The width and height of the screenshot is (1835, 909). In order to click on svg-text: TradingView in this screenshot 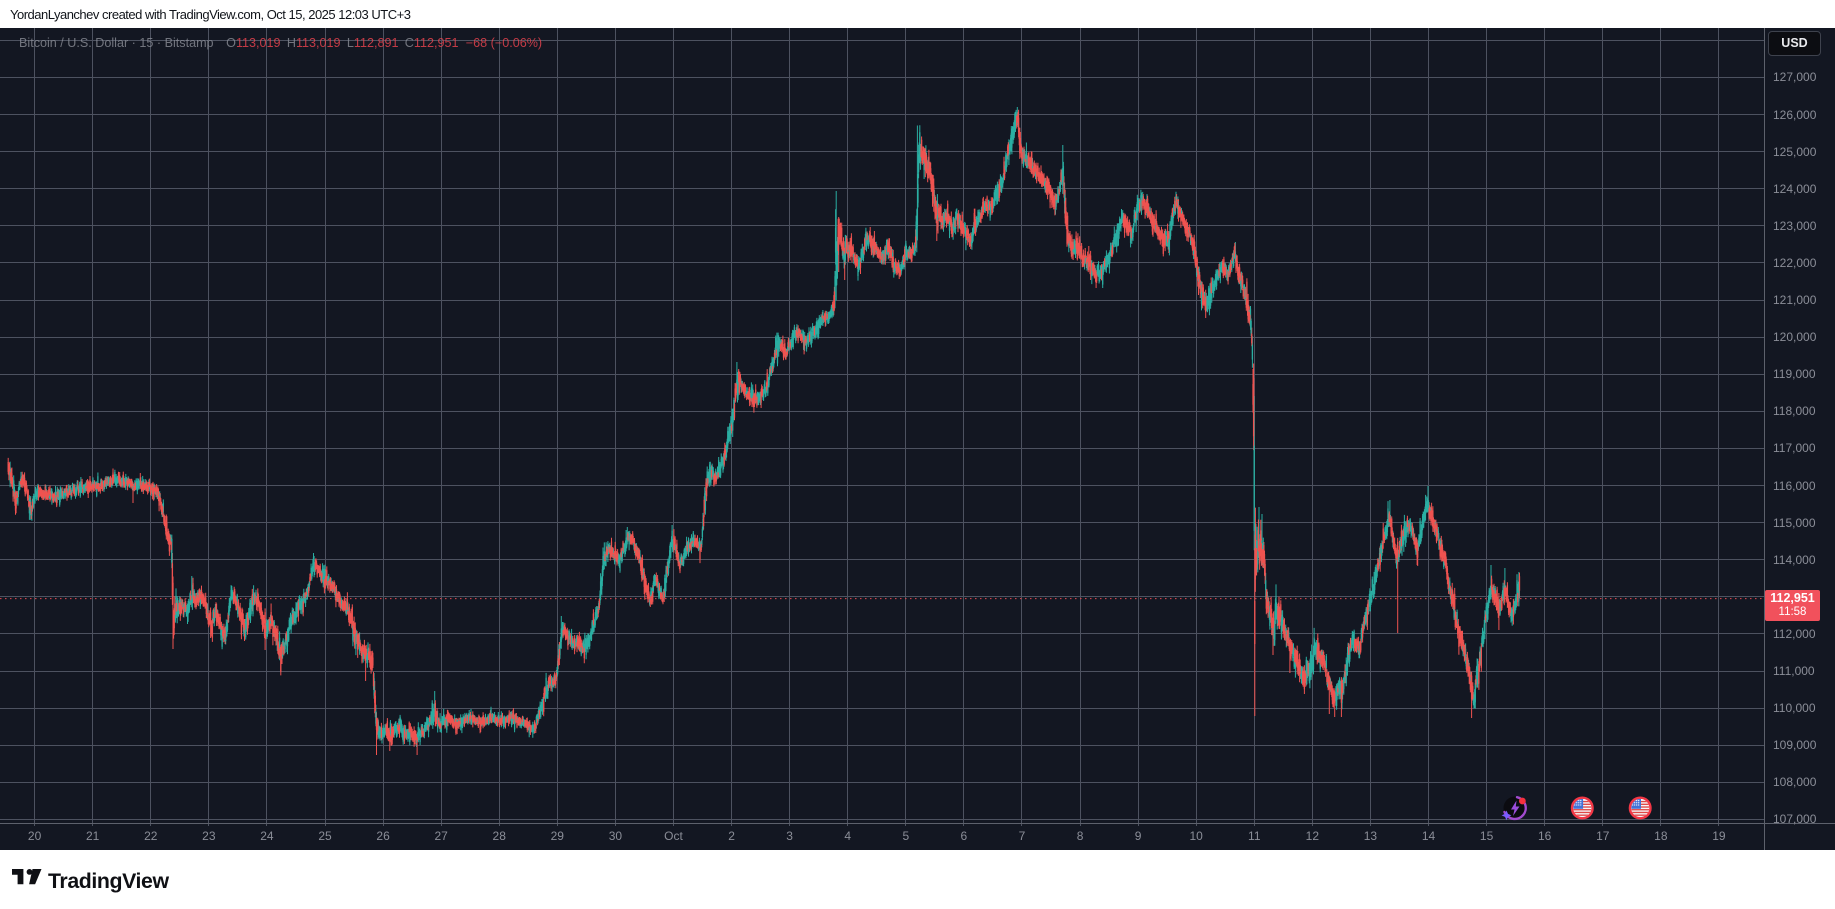, I will do `click(108, 881)`.